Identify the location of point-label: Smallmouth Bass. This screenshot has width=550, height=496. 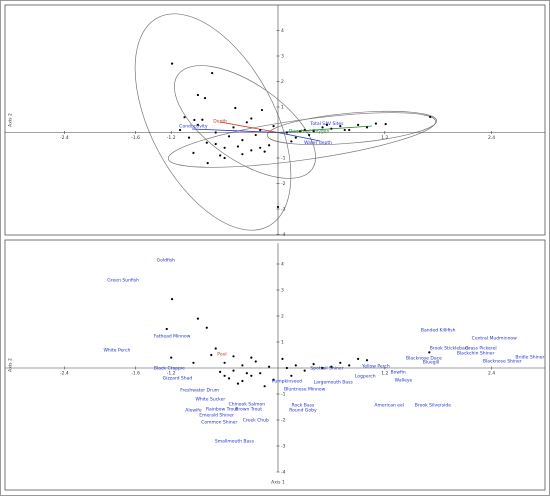
(235, 442).